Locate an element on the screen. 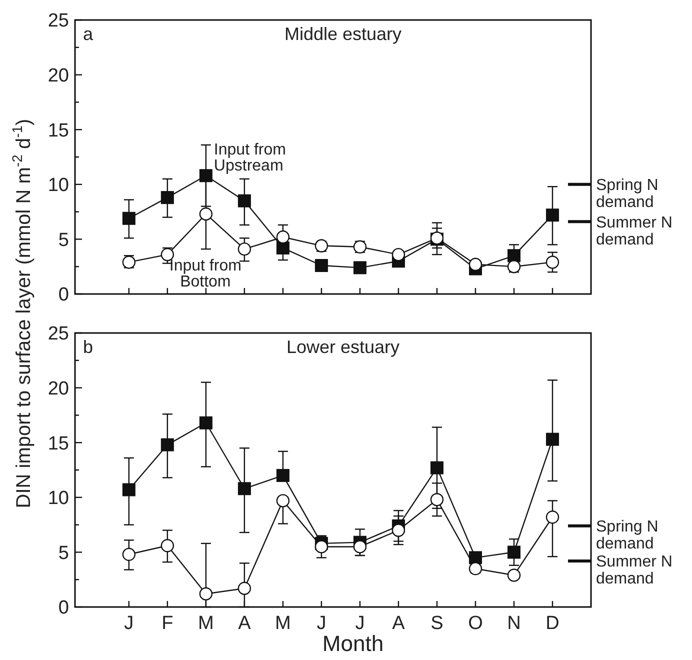 This screenshot has height=660, width=692. annotation: Input from Bottom is located at coordinates (205, 273).